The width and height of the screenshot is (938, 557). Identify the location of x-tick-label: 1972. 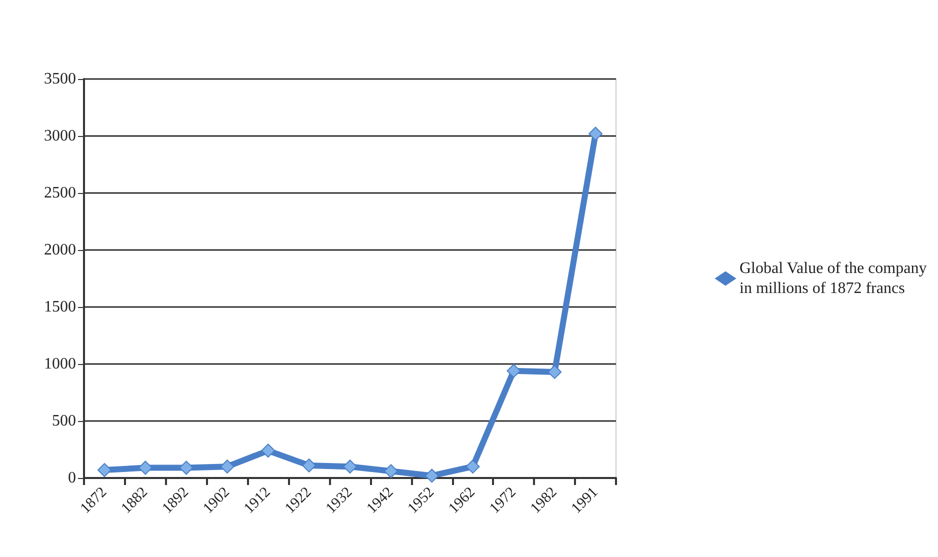
(503, 500).